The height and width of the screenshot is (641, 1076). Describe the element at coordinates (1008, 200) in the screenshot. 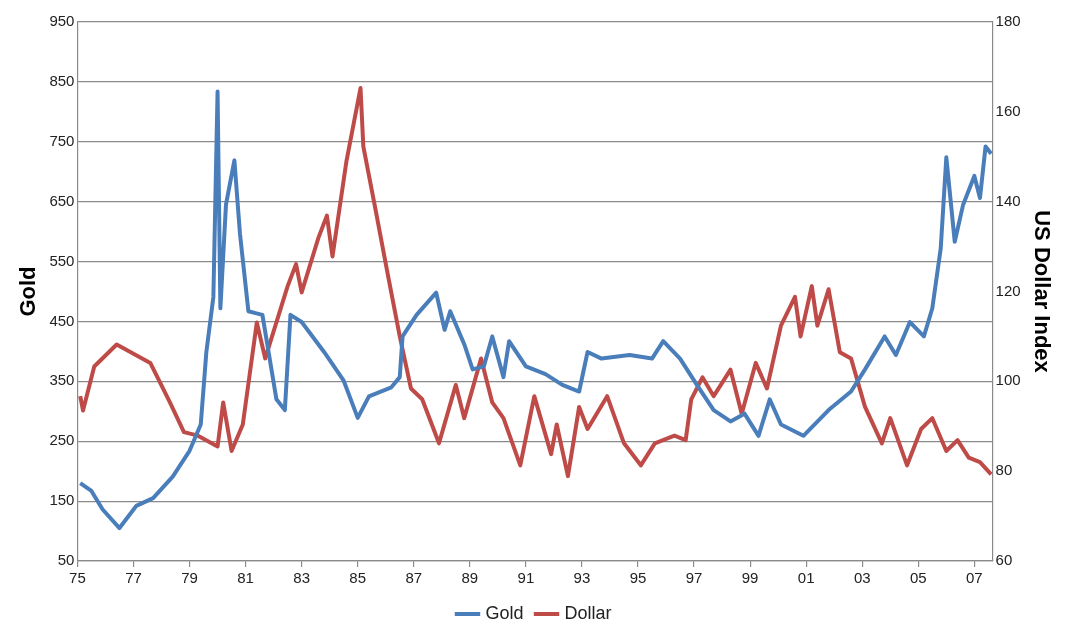

I see `y2-tick-label: 140` at that location.